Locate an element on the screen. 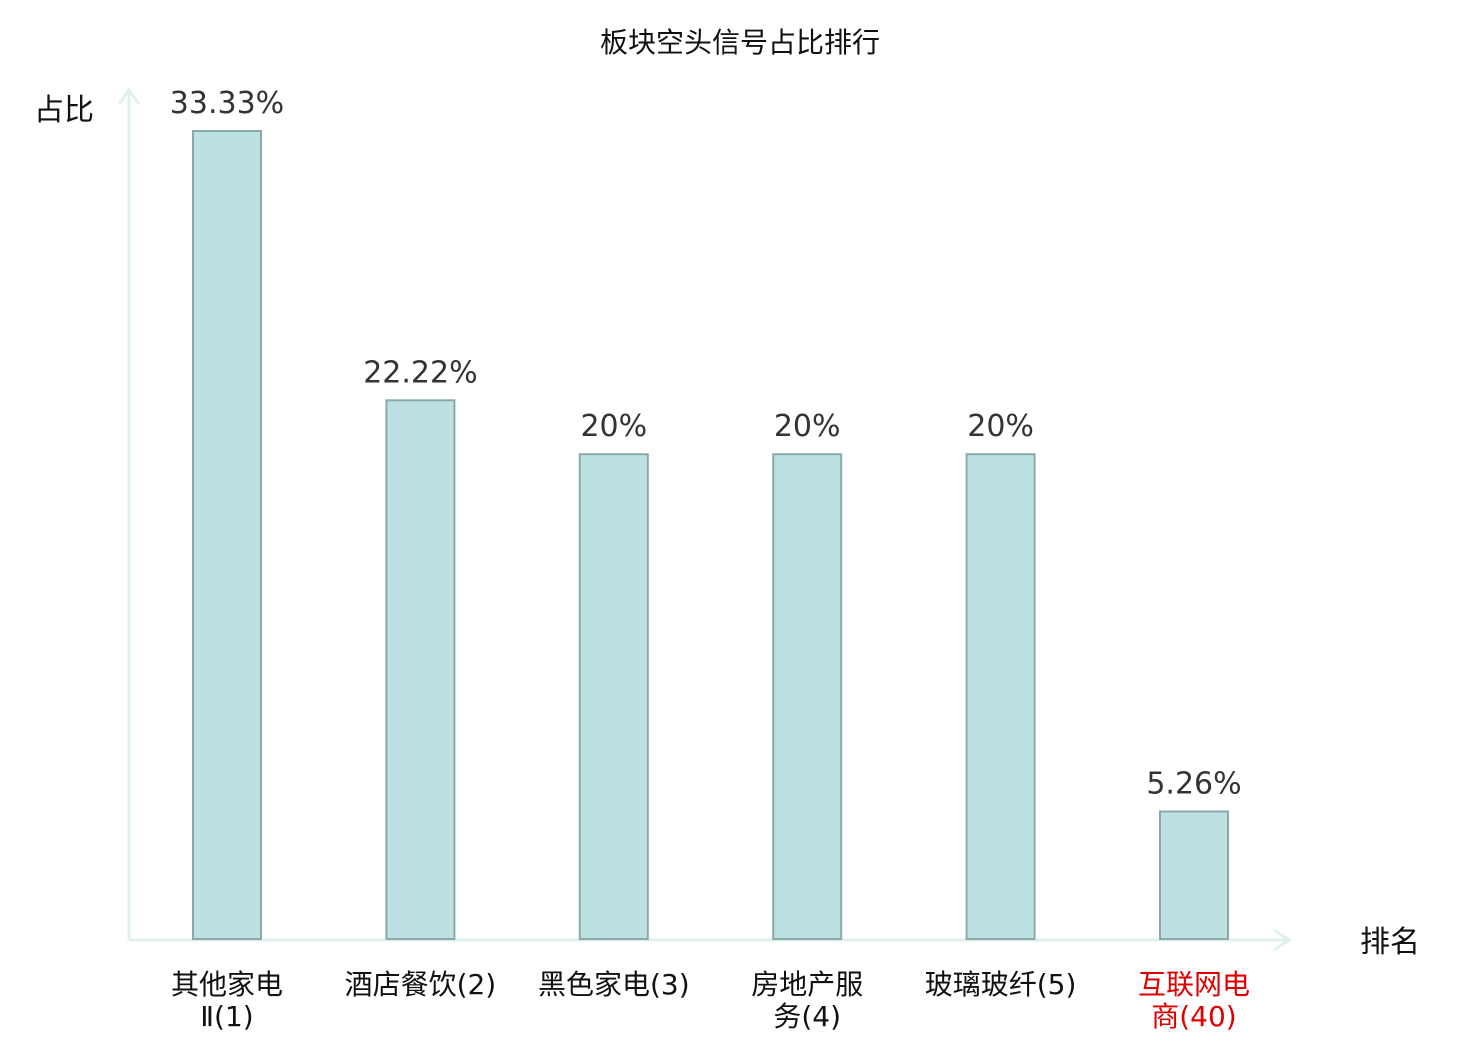 The height and width of the screenshot is (1040, 1480). bar-value-label: 5.26% is located at coordinates (1193, 784).